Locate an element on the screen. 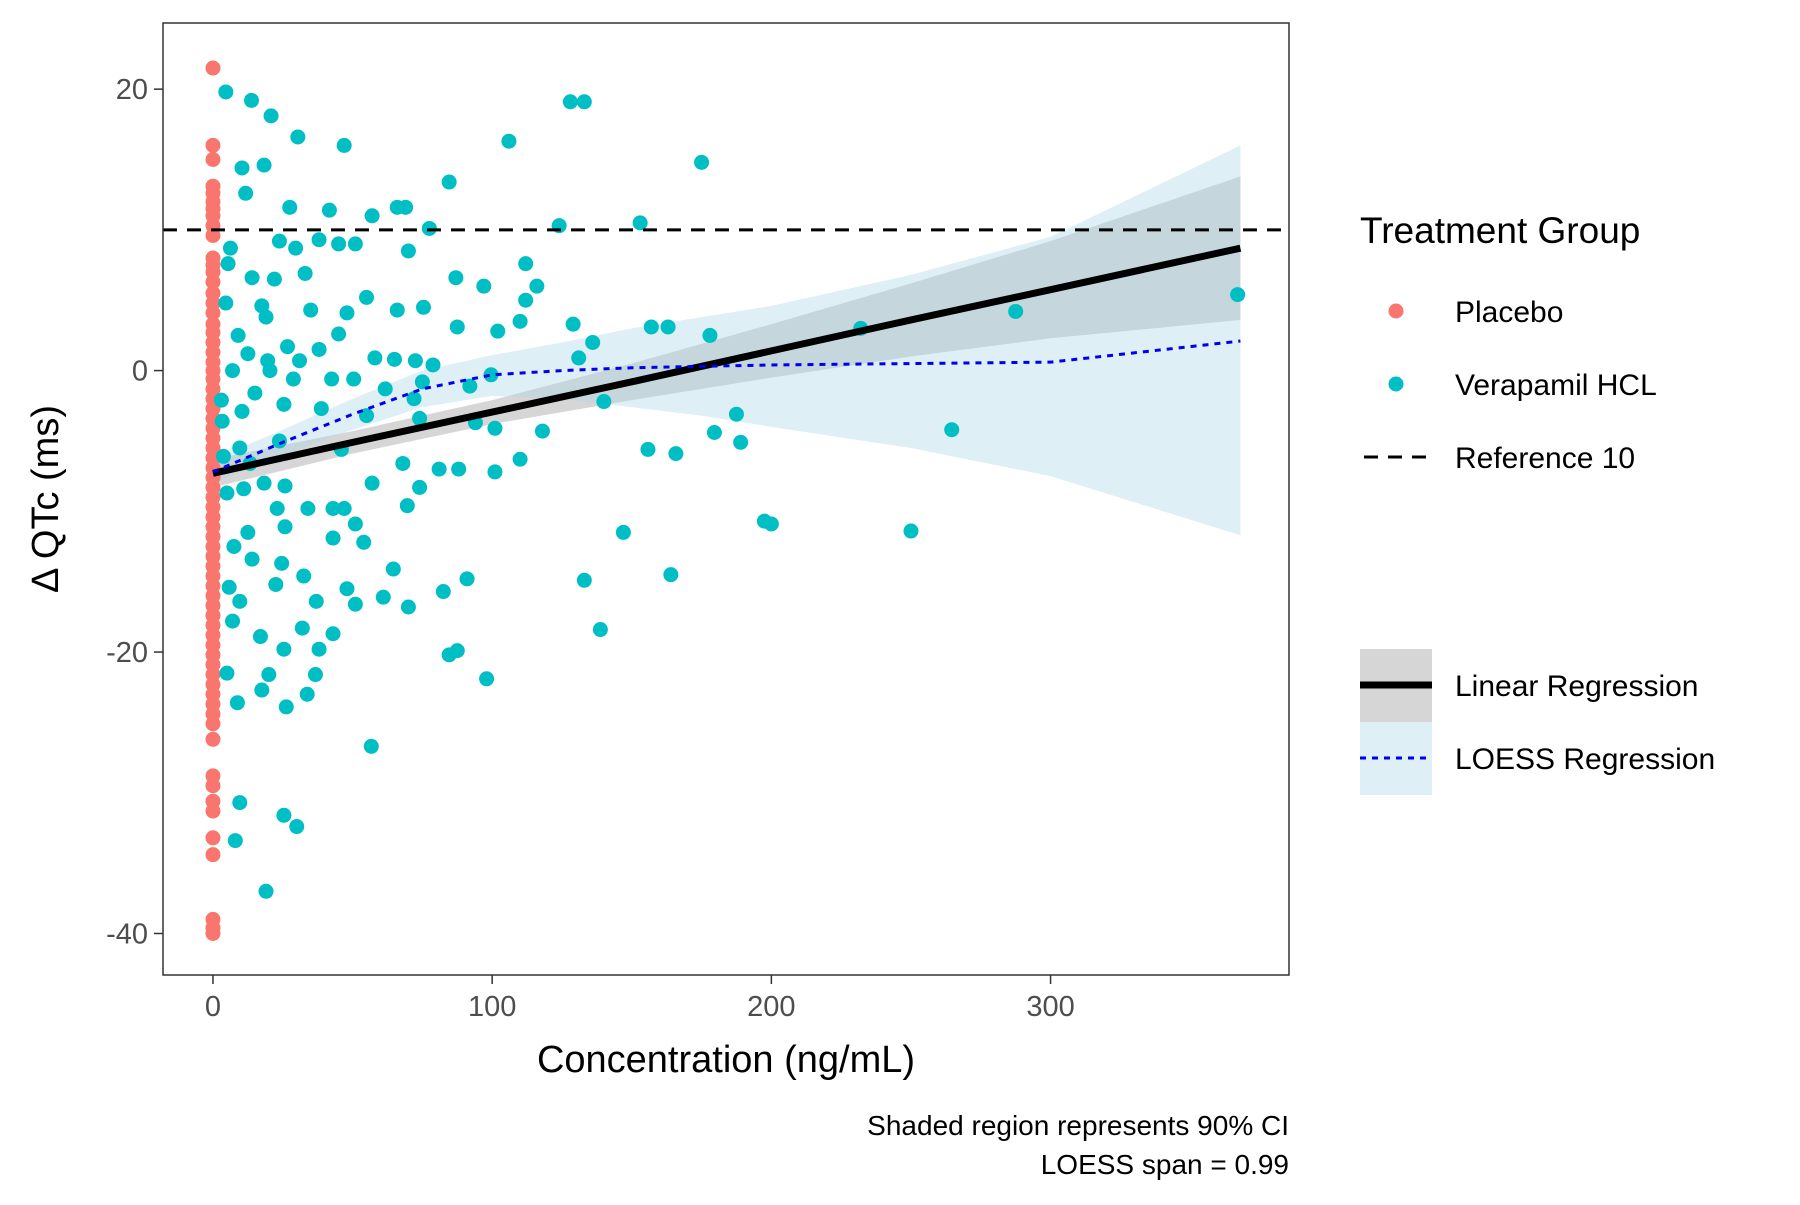  legend-label: LOESS Regression is located at coordinates (1585, 759).